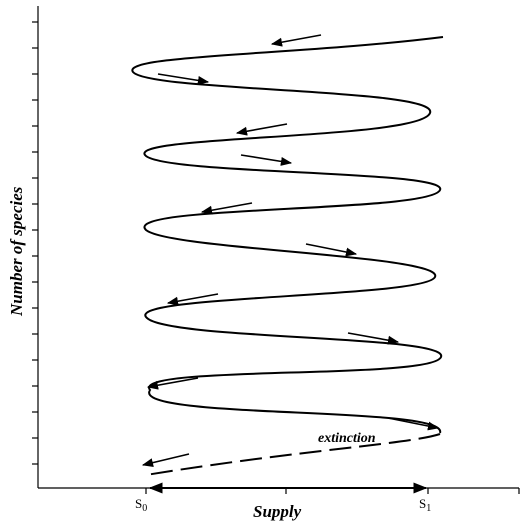 This screenshot has width=527, height=524. I want to click on x-axis-title: Supply, so click(277, 511).